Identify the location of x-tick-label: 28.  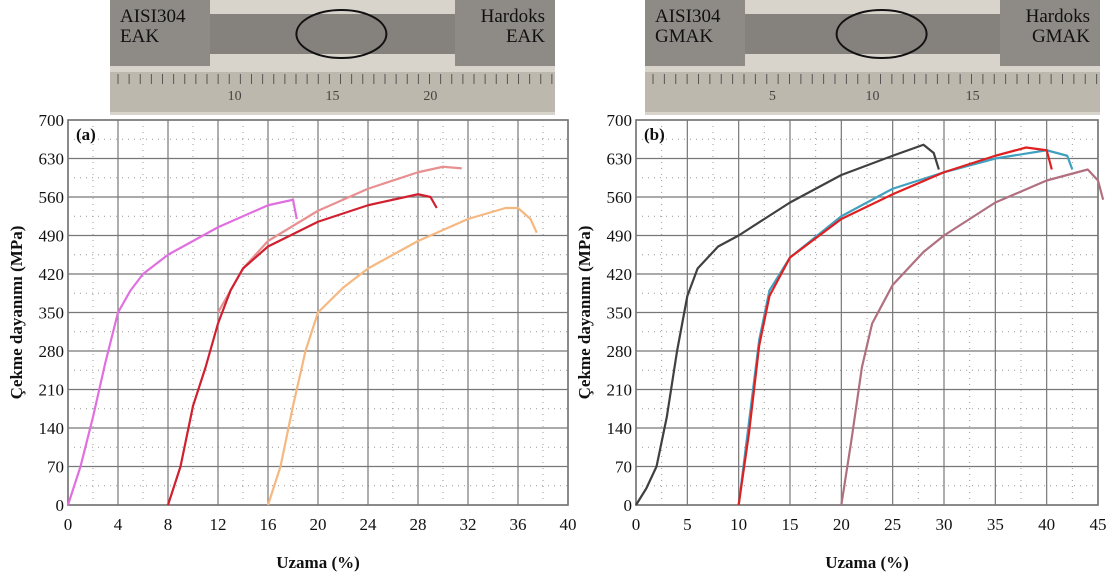
(418, 524).